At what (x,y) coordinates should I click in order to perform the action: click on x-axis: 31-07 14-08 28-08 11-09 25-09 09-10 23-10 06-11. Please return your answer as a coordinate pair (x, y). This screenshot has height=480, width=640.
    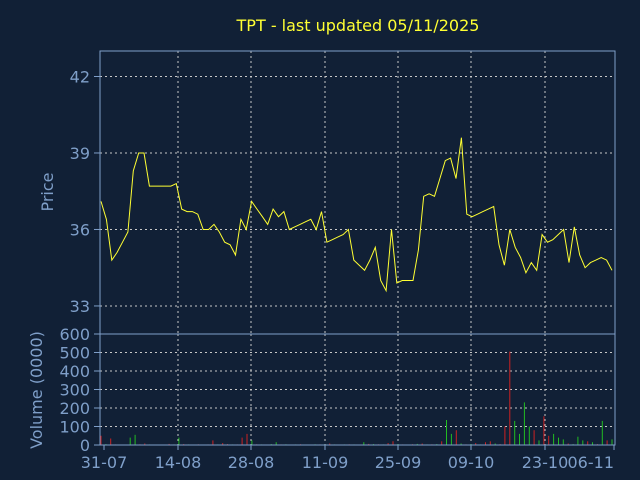
    Looking at the image, I should click on (348, 458).